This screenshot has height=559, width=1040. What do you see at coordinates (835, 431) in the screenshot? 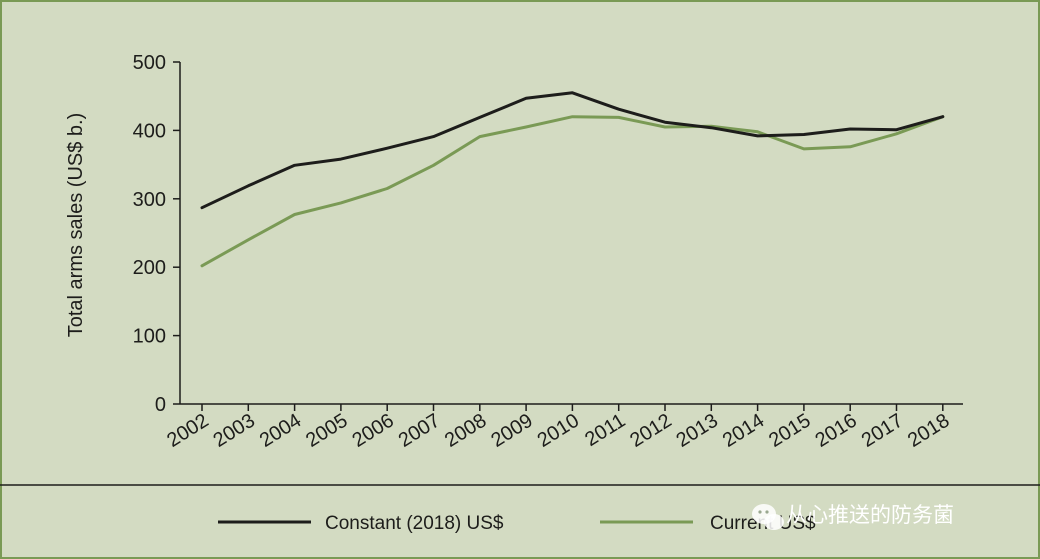
I see `x-tick-label: 2016` at bounding box center [835, 431].